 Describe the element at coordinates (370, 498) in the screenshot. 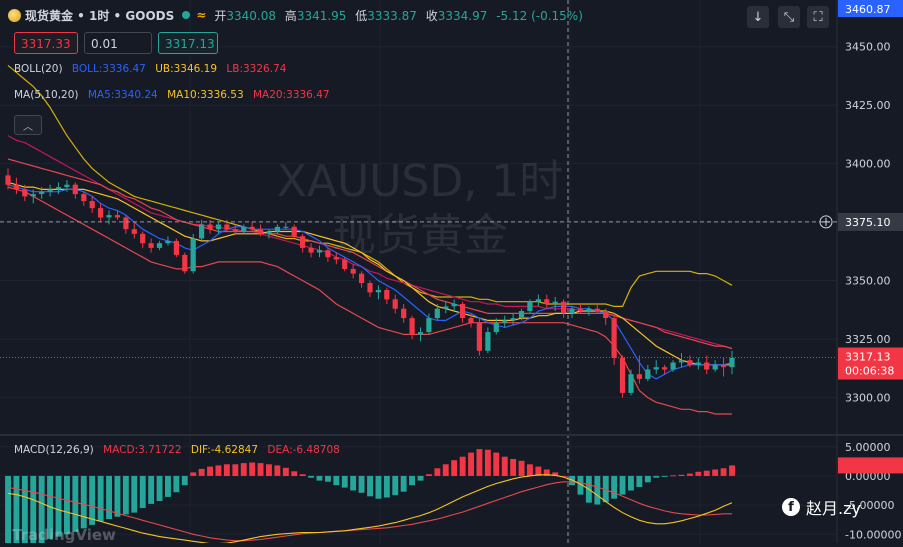

I see `macd-pane` at that location.